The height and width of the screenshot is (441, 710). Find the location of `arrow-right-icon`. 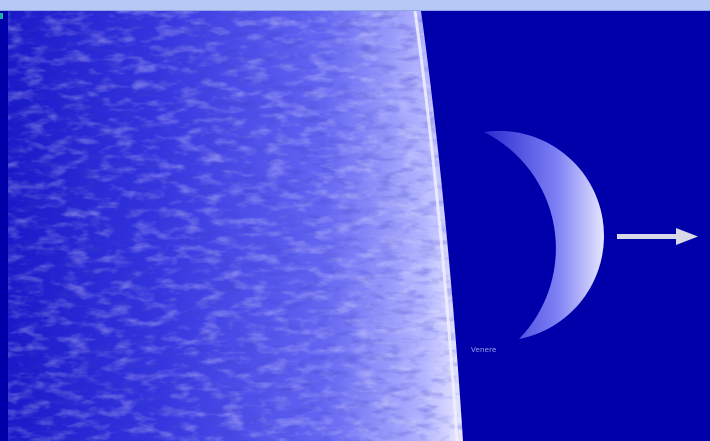

arrow-right-icon is located at coordinates (657, 237).